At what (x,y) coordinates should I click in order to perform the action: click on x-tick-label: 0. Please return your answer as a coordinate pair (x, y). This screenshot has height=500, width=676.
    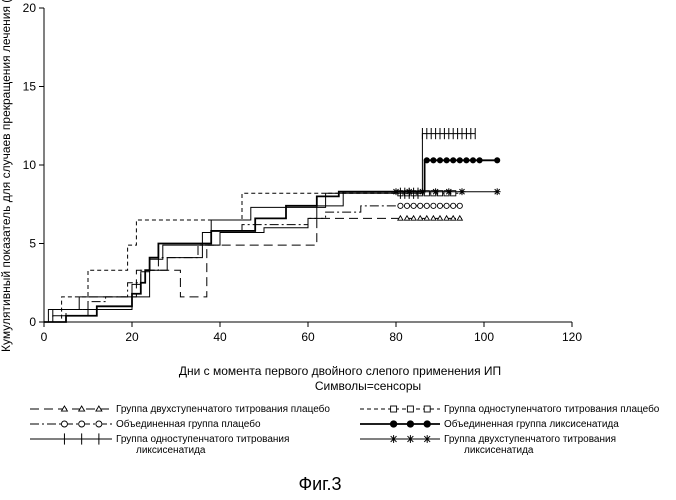
    Looking at the image, I should click on (44, 337).